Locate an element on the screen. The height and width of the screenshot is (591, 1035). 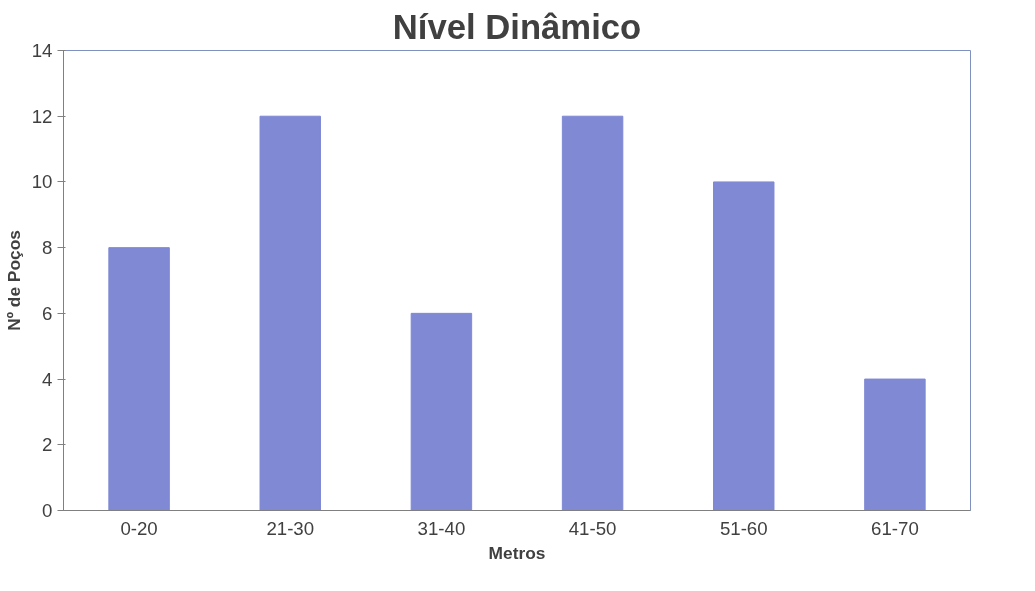
y-axis-title: Nº de Poços is located at coordinates (13, 280).